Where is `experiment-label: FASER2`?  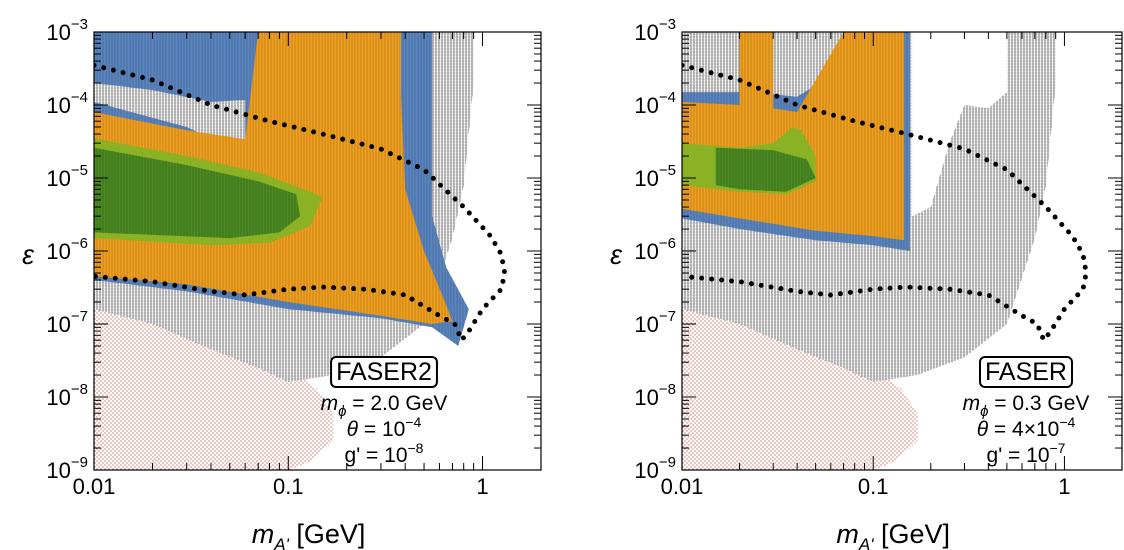 experiment-label: FASER2 is located at coordinates (384, 372).